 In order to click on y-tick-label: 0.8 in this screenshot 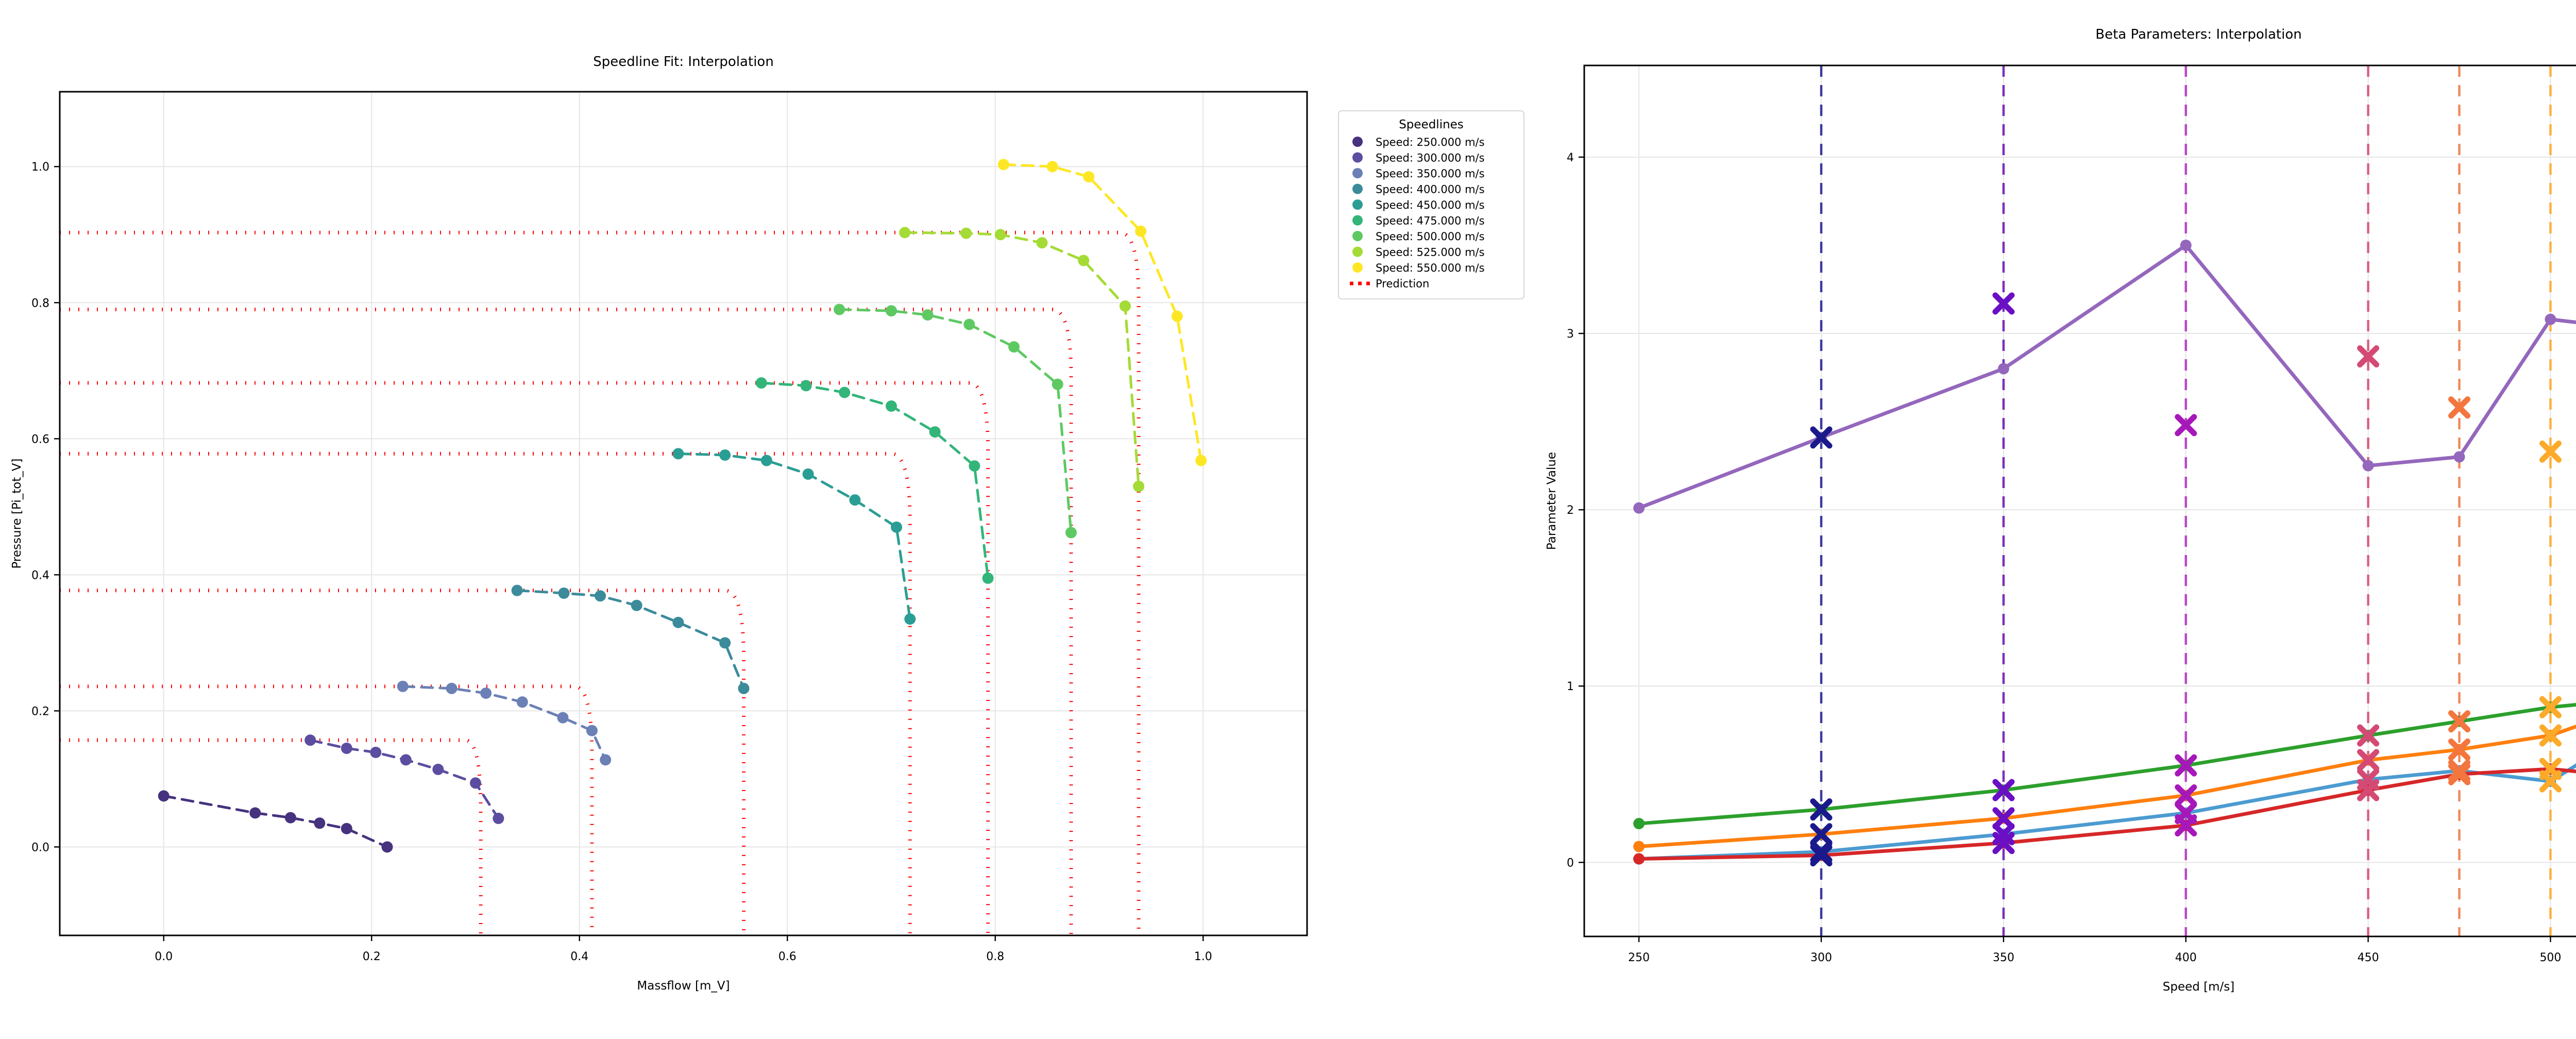, I will do `click(40, 303)`.